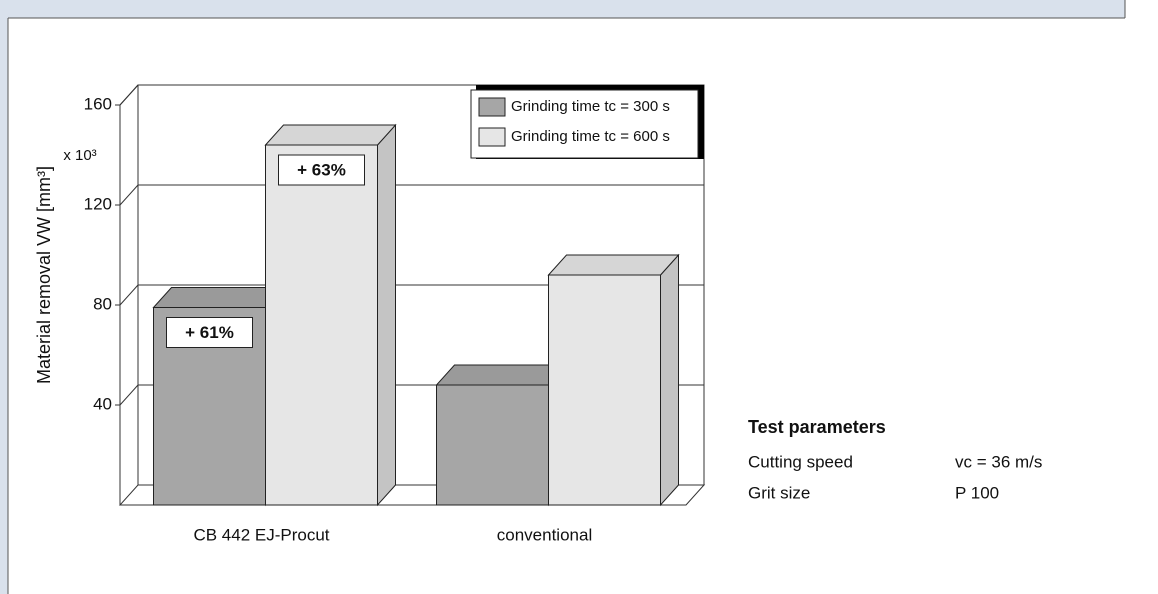 The image size is (1158, 594). I want to click on y-tick-label: 160, so click(98, 103).